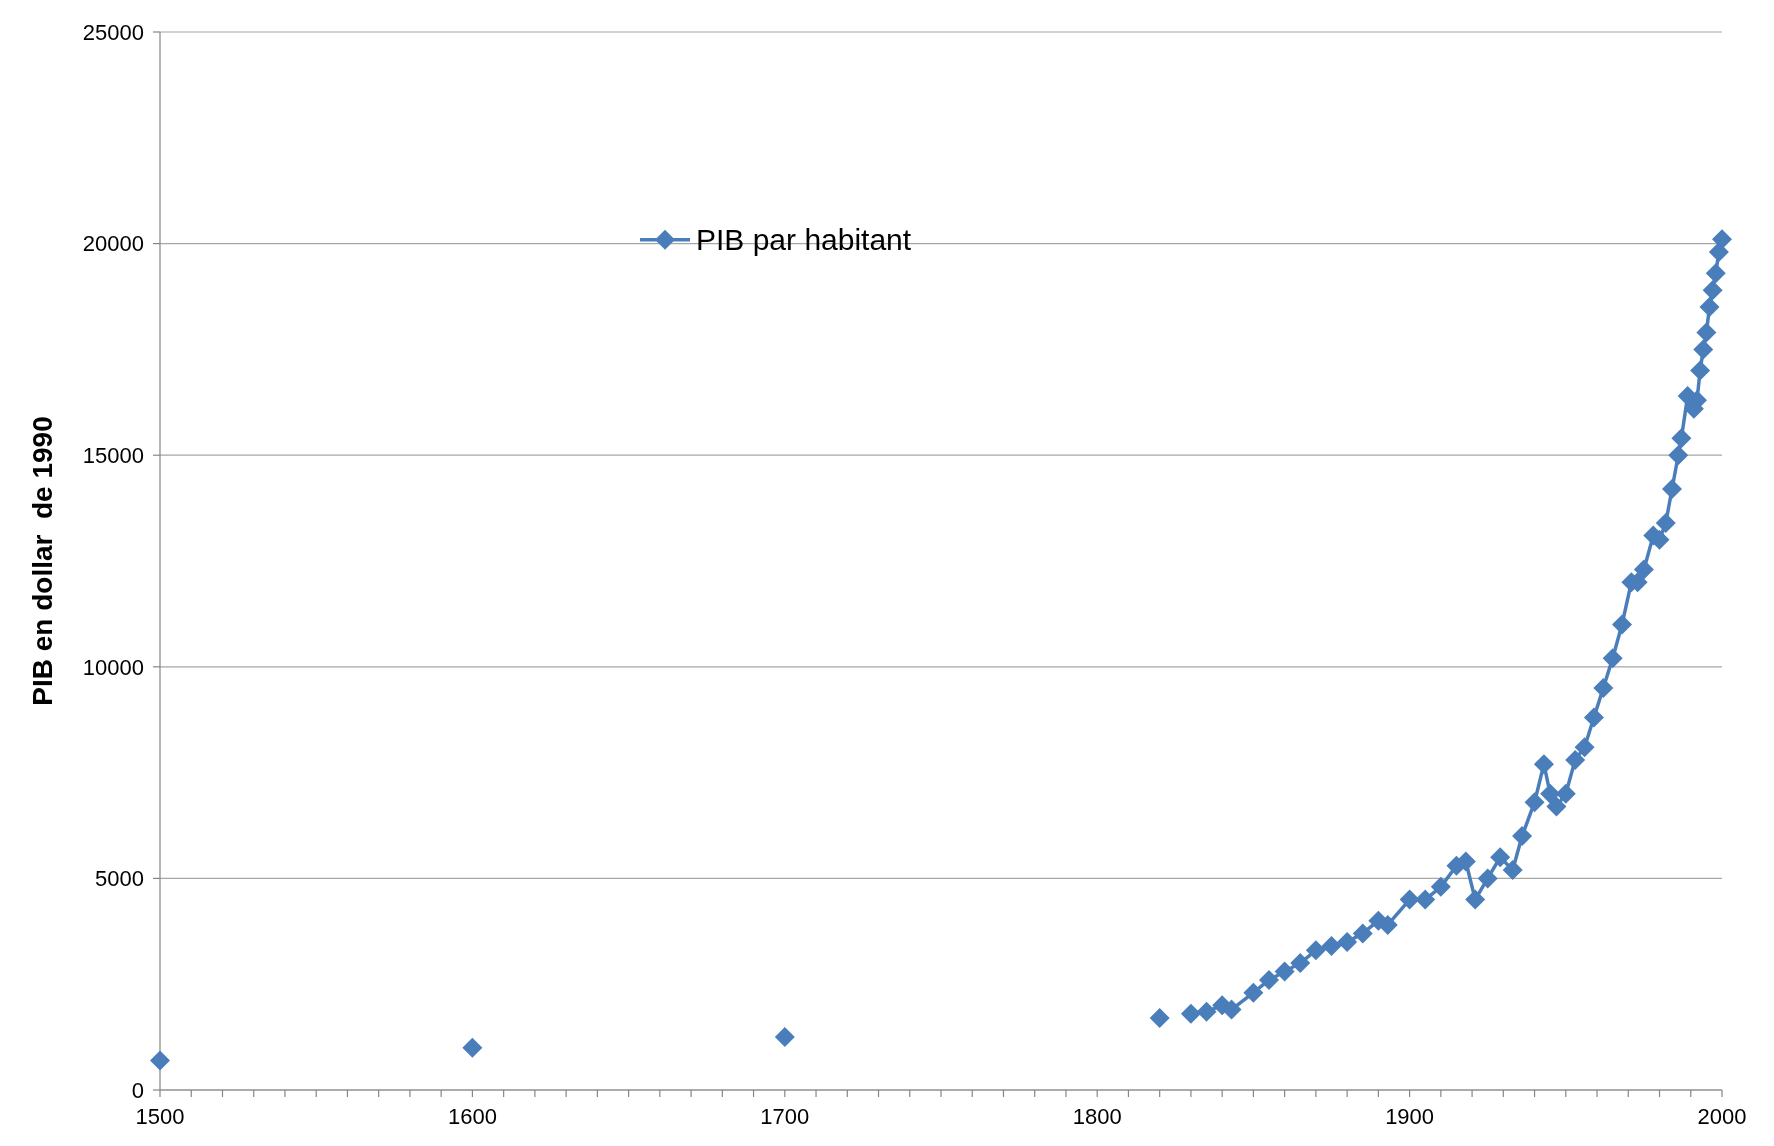 The image size is (1774, 1146). I want to click on y-tick-label: 0, so click(137, 1090).